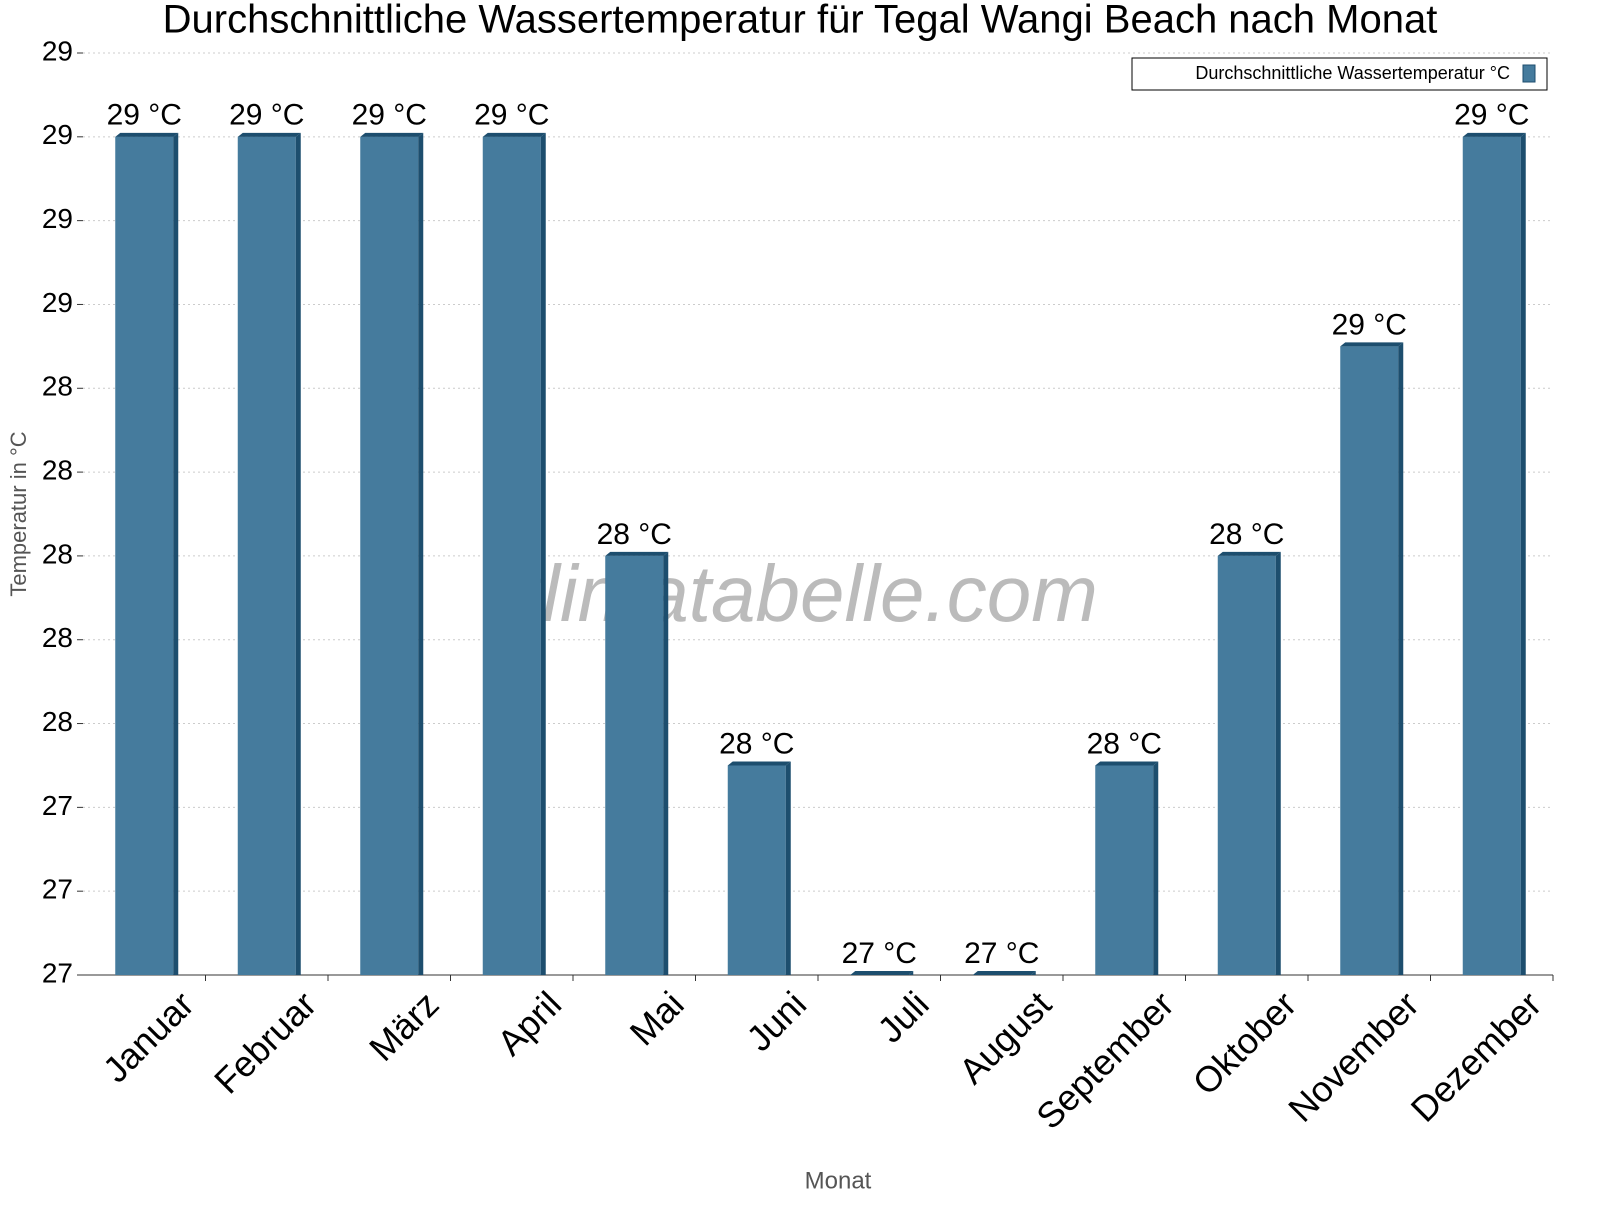 This screenshot has width=1600, height=1205. I want to click on legend-box, so click(1339, 74).